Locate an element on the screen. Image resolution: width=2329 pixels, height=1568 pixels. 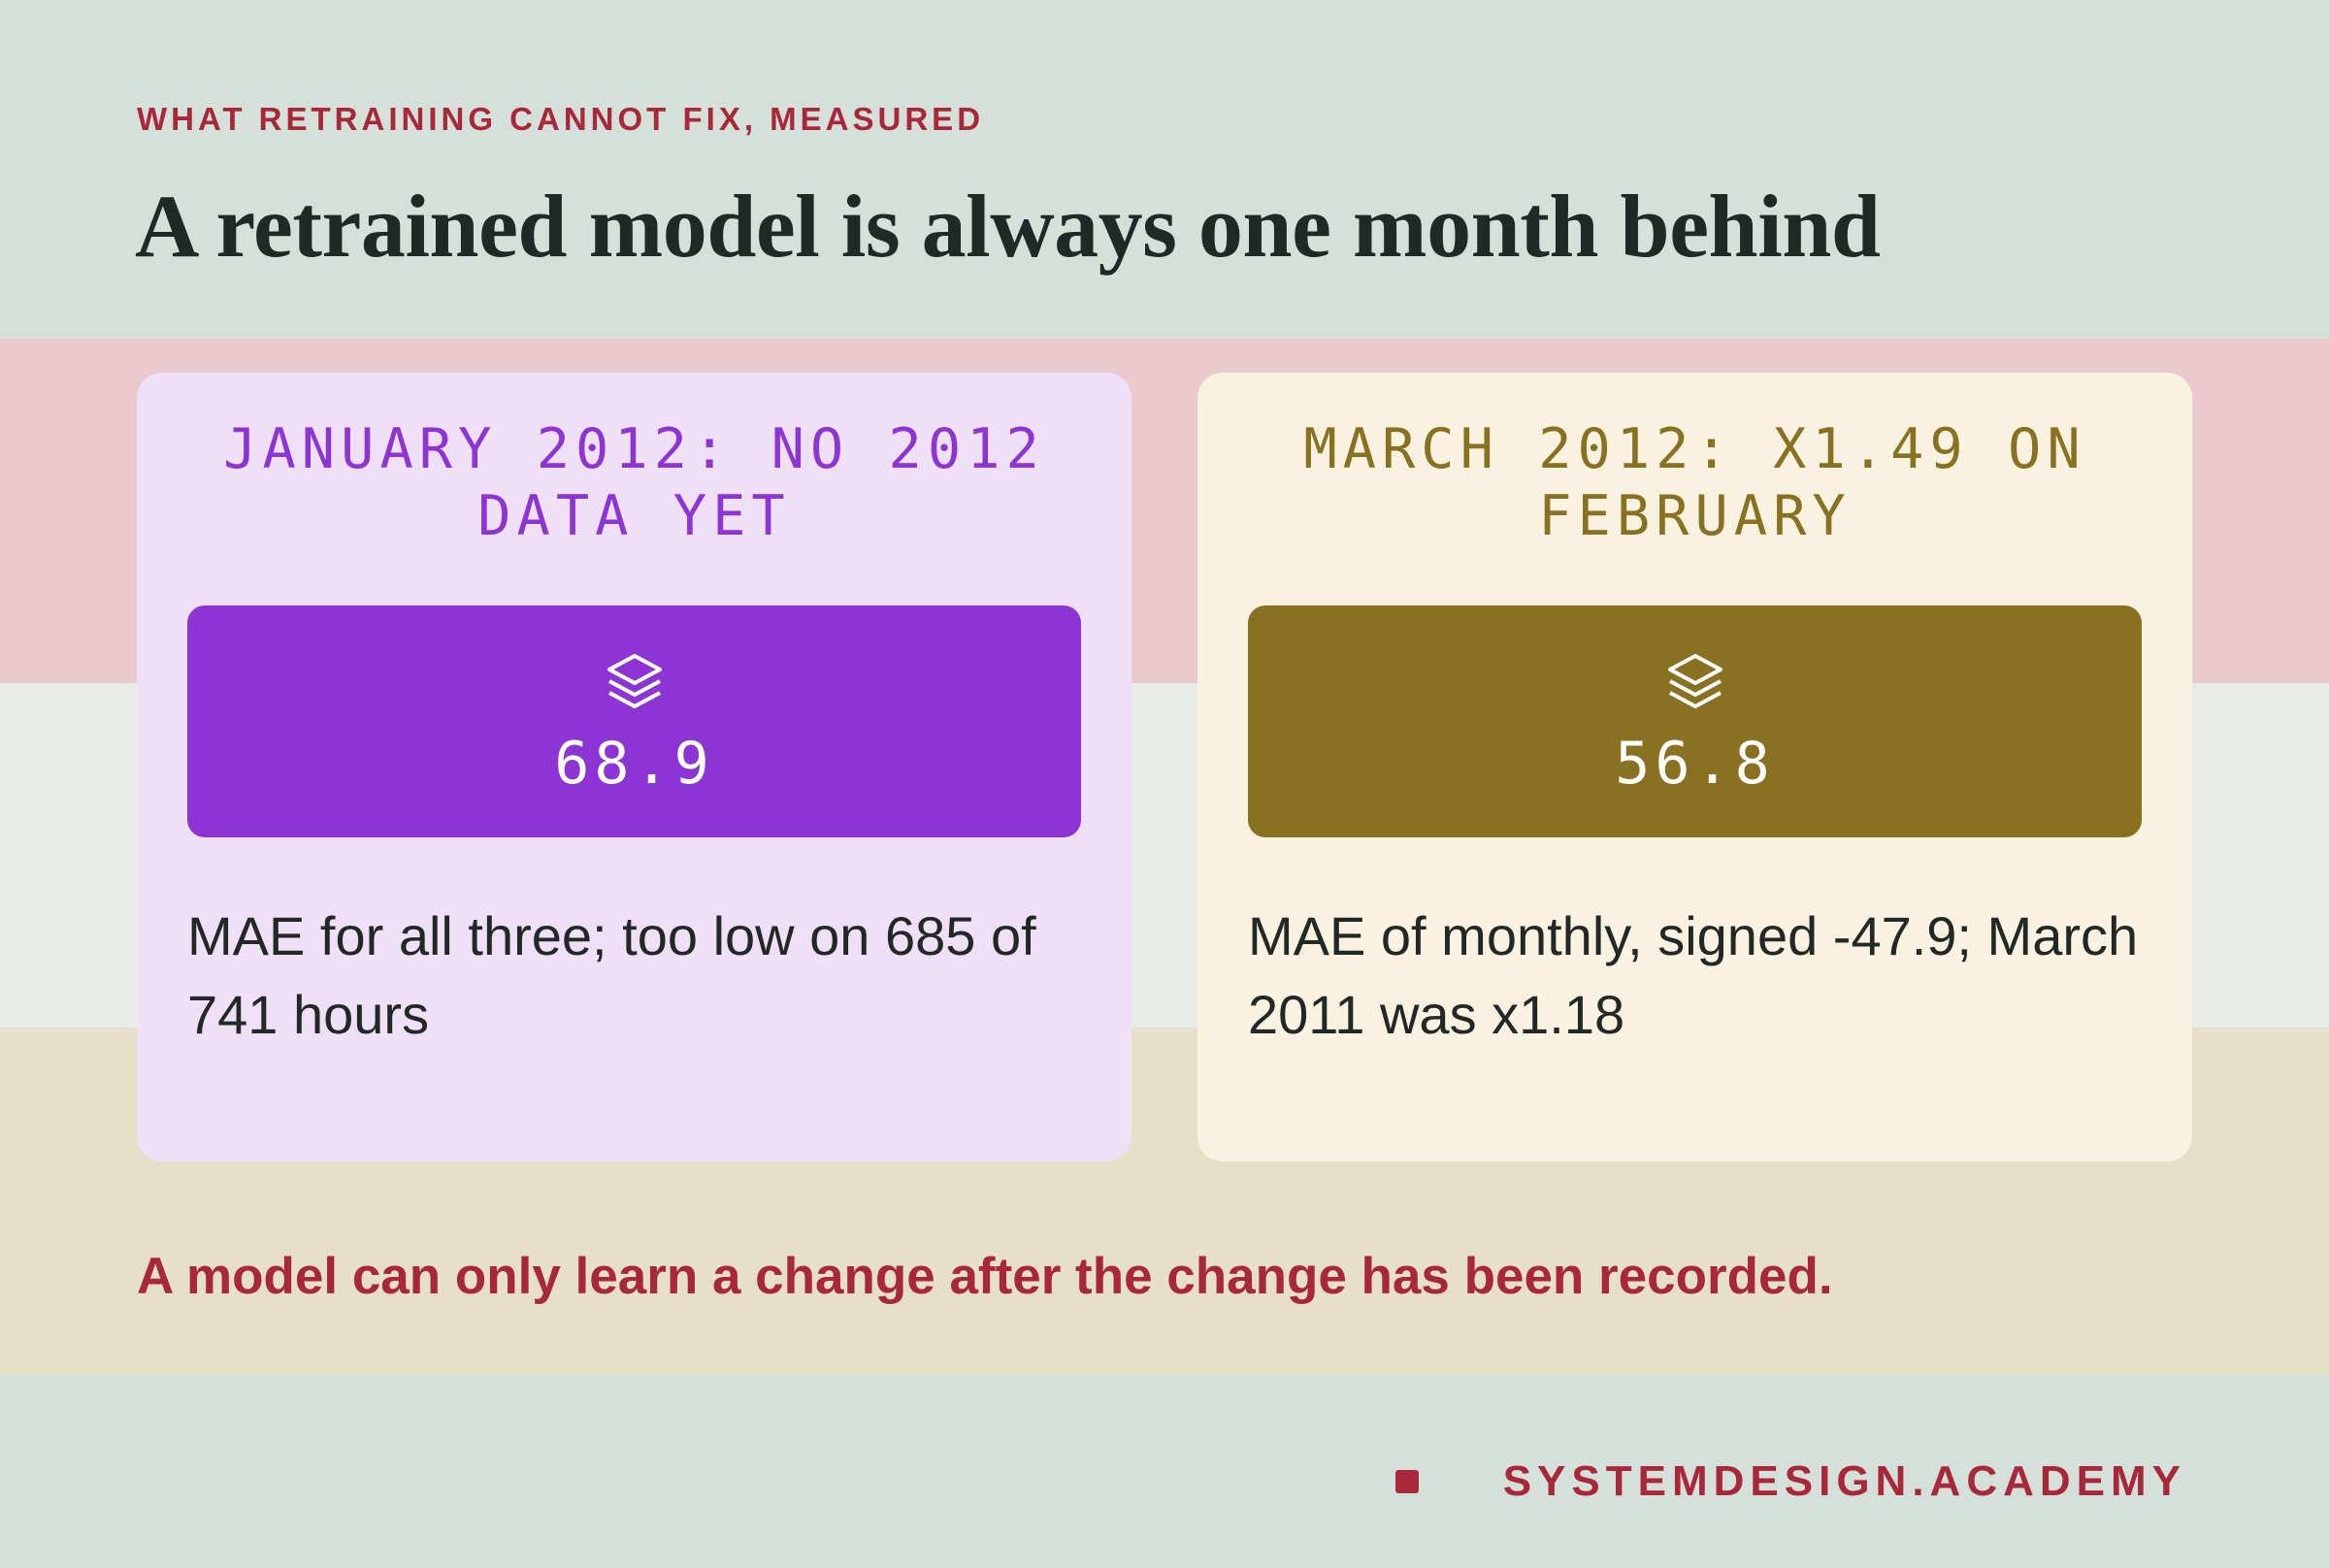
metric-box: 68.9 is located at coordinates (634, 721).